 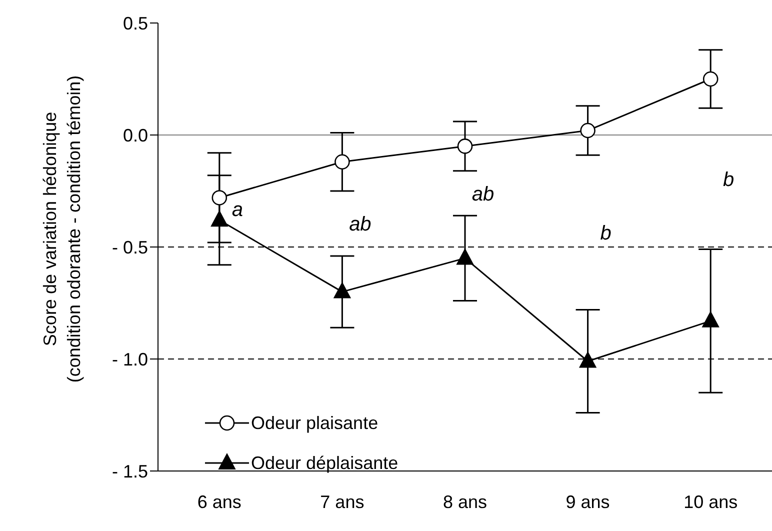 What do you see at coordinates (62, 229) in the screenshot?
I see `y-axis-title: Score de variation hédonique (condition odorante - condition témoin)` at bounding box center [62, 229].